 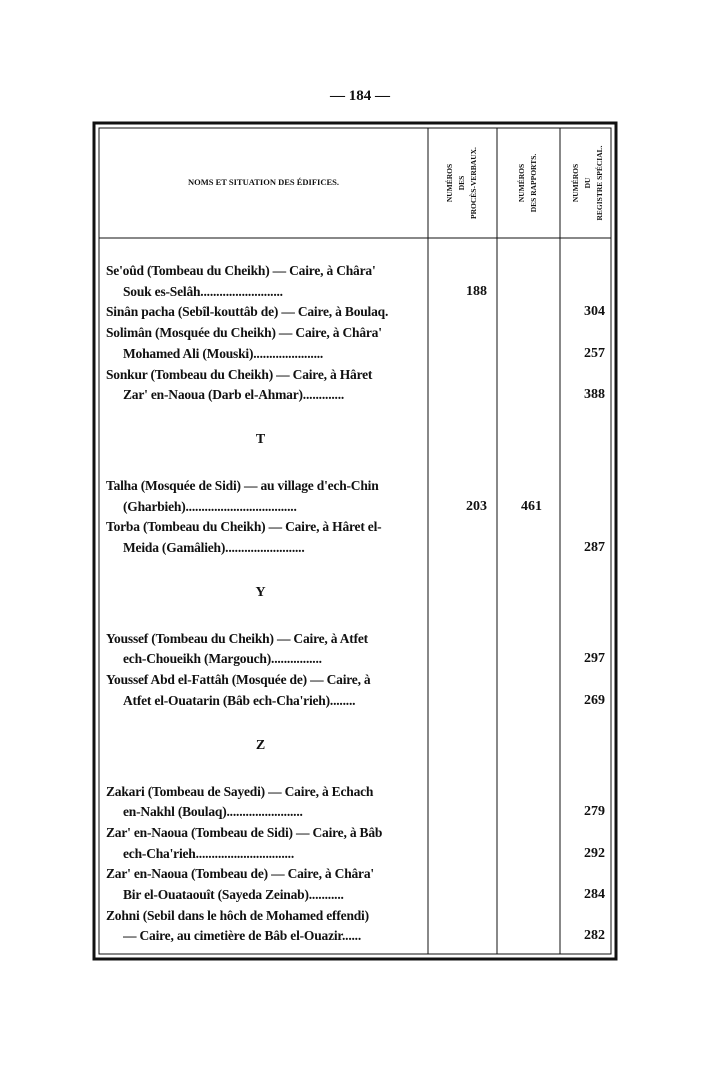 I want to click on entry-number-registre: 282, so click(x=594, y=936).